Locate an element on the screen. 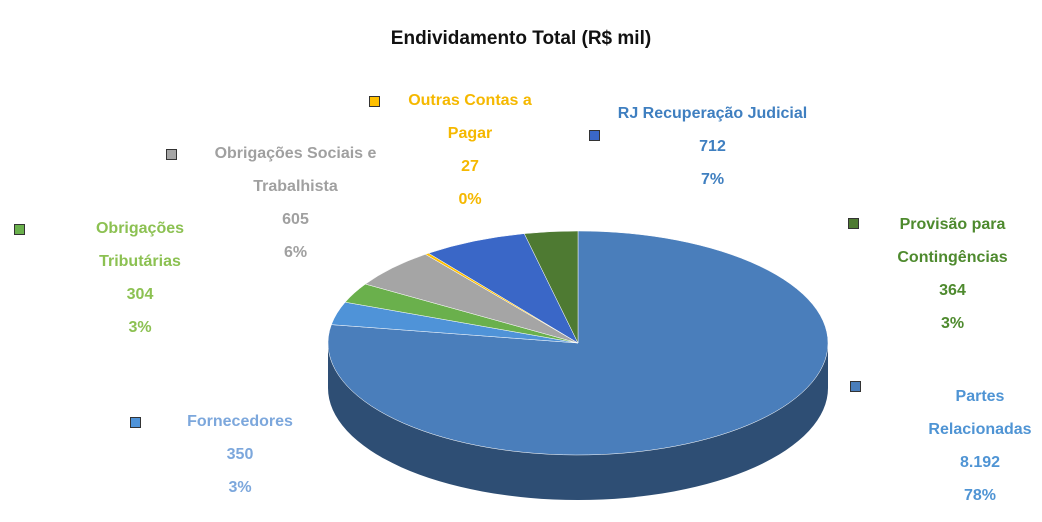 The width and height of the screenshot is (1042, 522). data-label: Obrigações Sociais e Trabalhista 605 6% is located at coordinates (295, 203).